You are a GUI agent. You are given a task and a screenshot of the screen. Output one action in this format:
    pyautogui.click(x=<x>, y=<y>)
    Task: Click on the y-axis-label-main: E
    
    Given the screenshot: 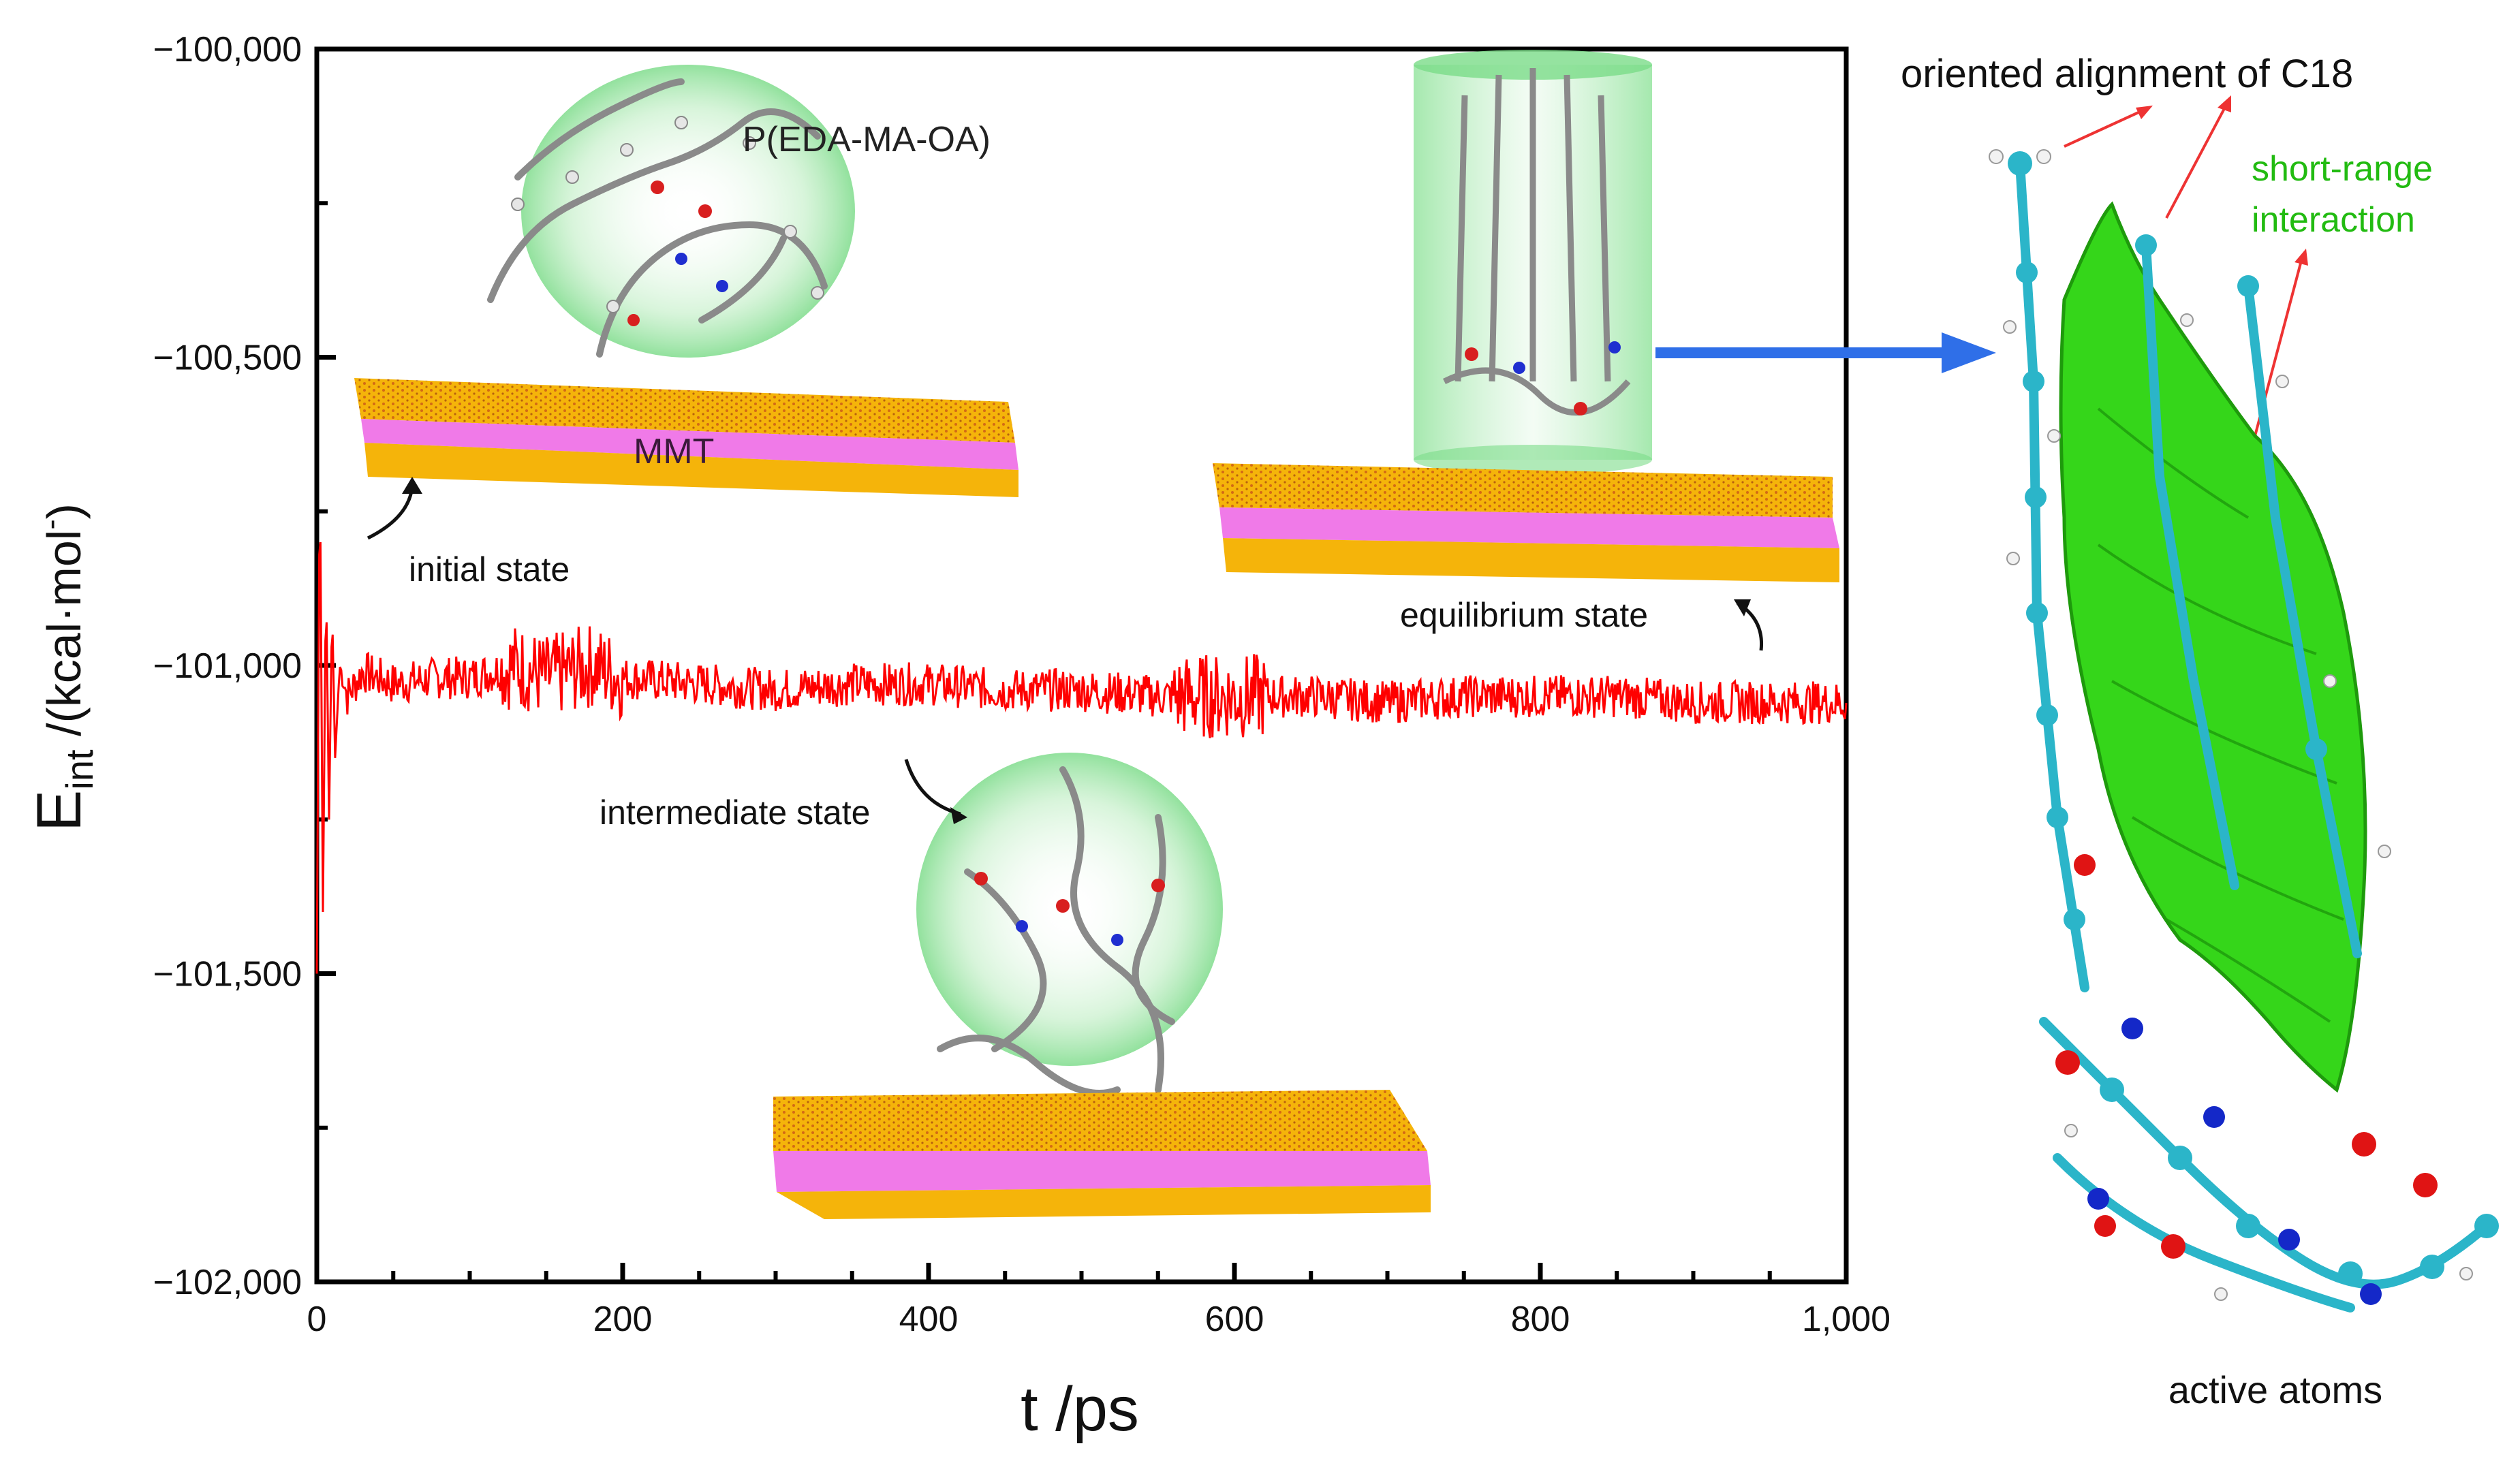 What is the action you would take?
    pyautogui.click(x=59, y=811)
    